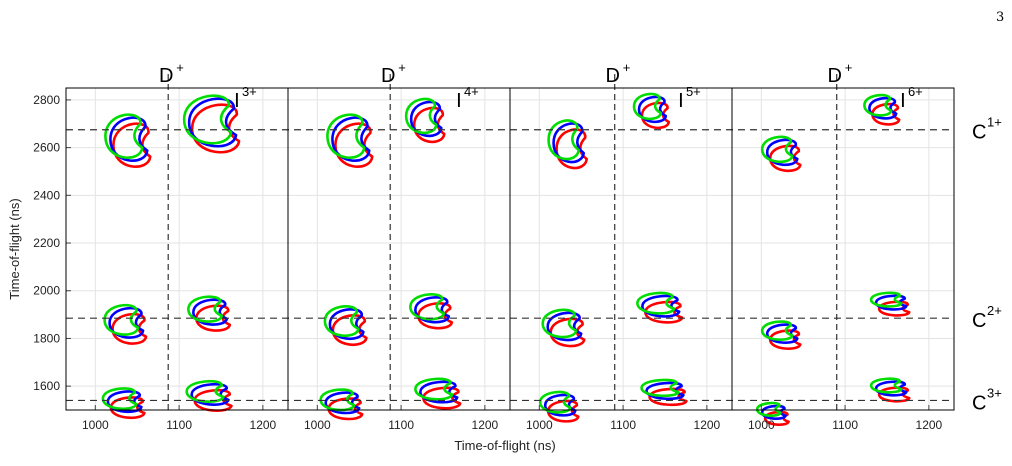 The width and height of the screenshot is (1012, 466). Describe the element at coordinates (46, 195) in the screenshot. I see `y-tick-label: 2400` at that location.